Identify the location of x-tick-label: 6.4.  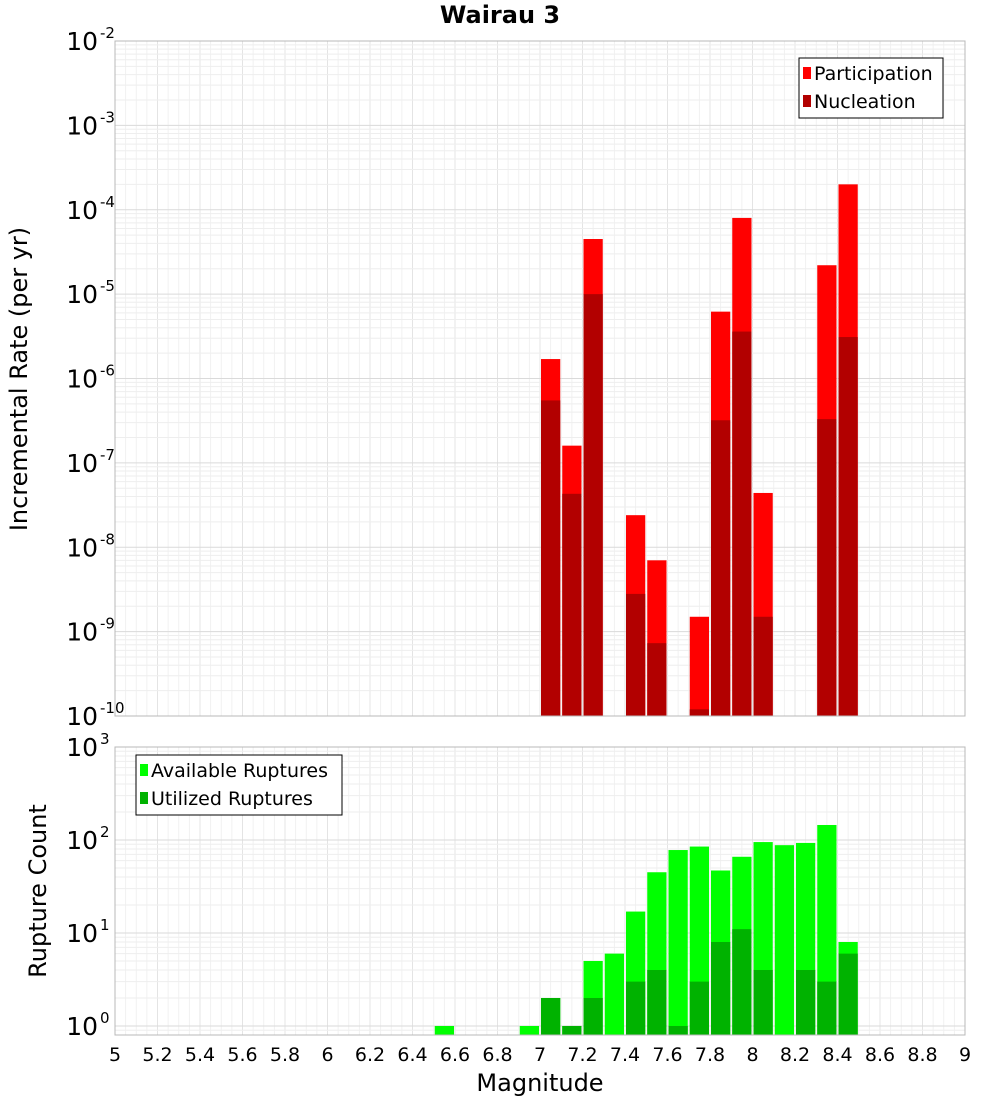
(412, 1055).